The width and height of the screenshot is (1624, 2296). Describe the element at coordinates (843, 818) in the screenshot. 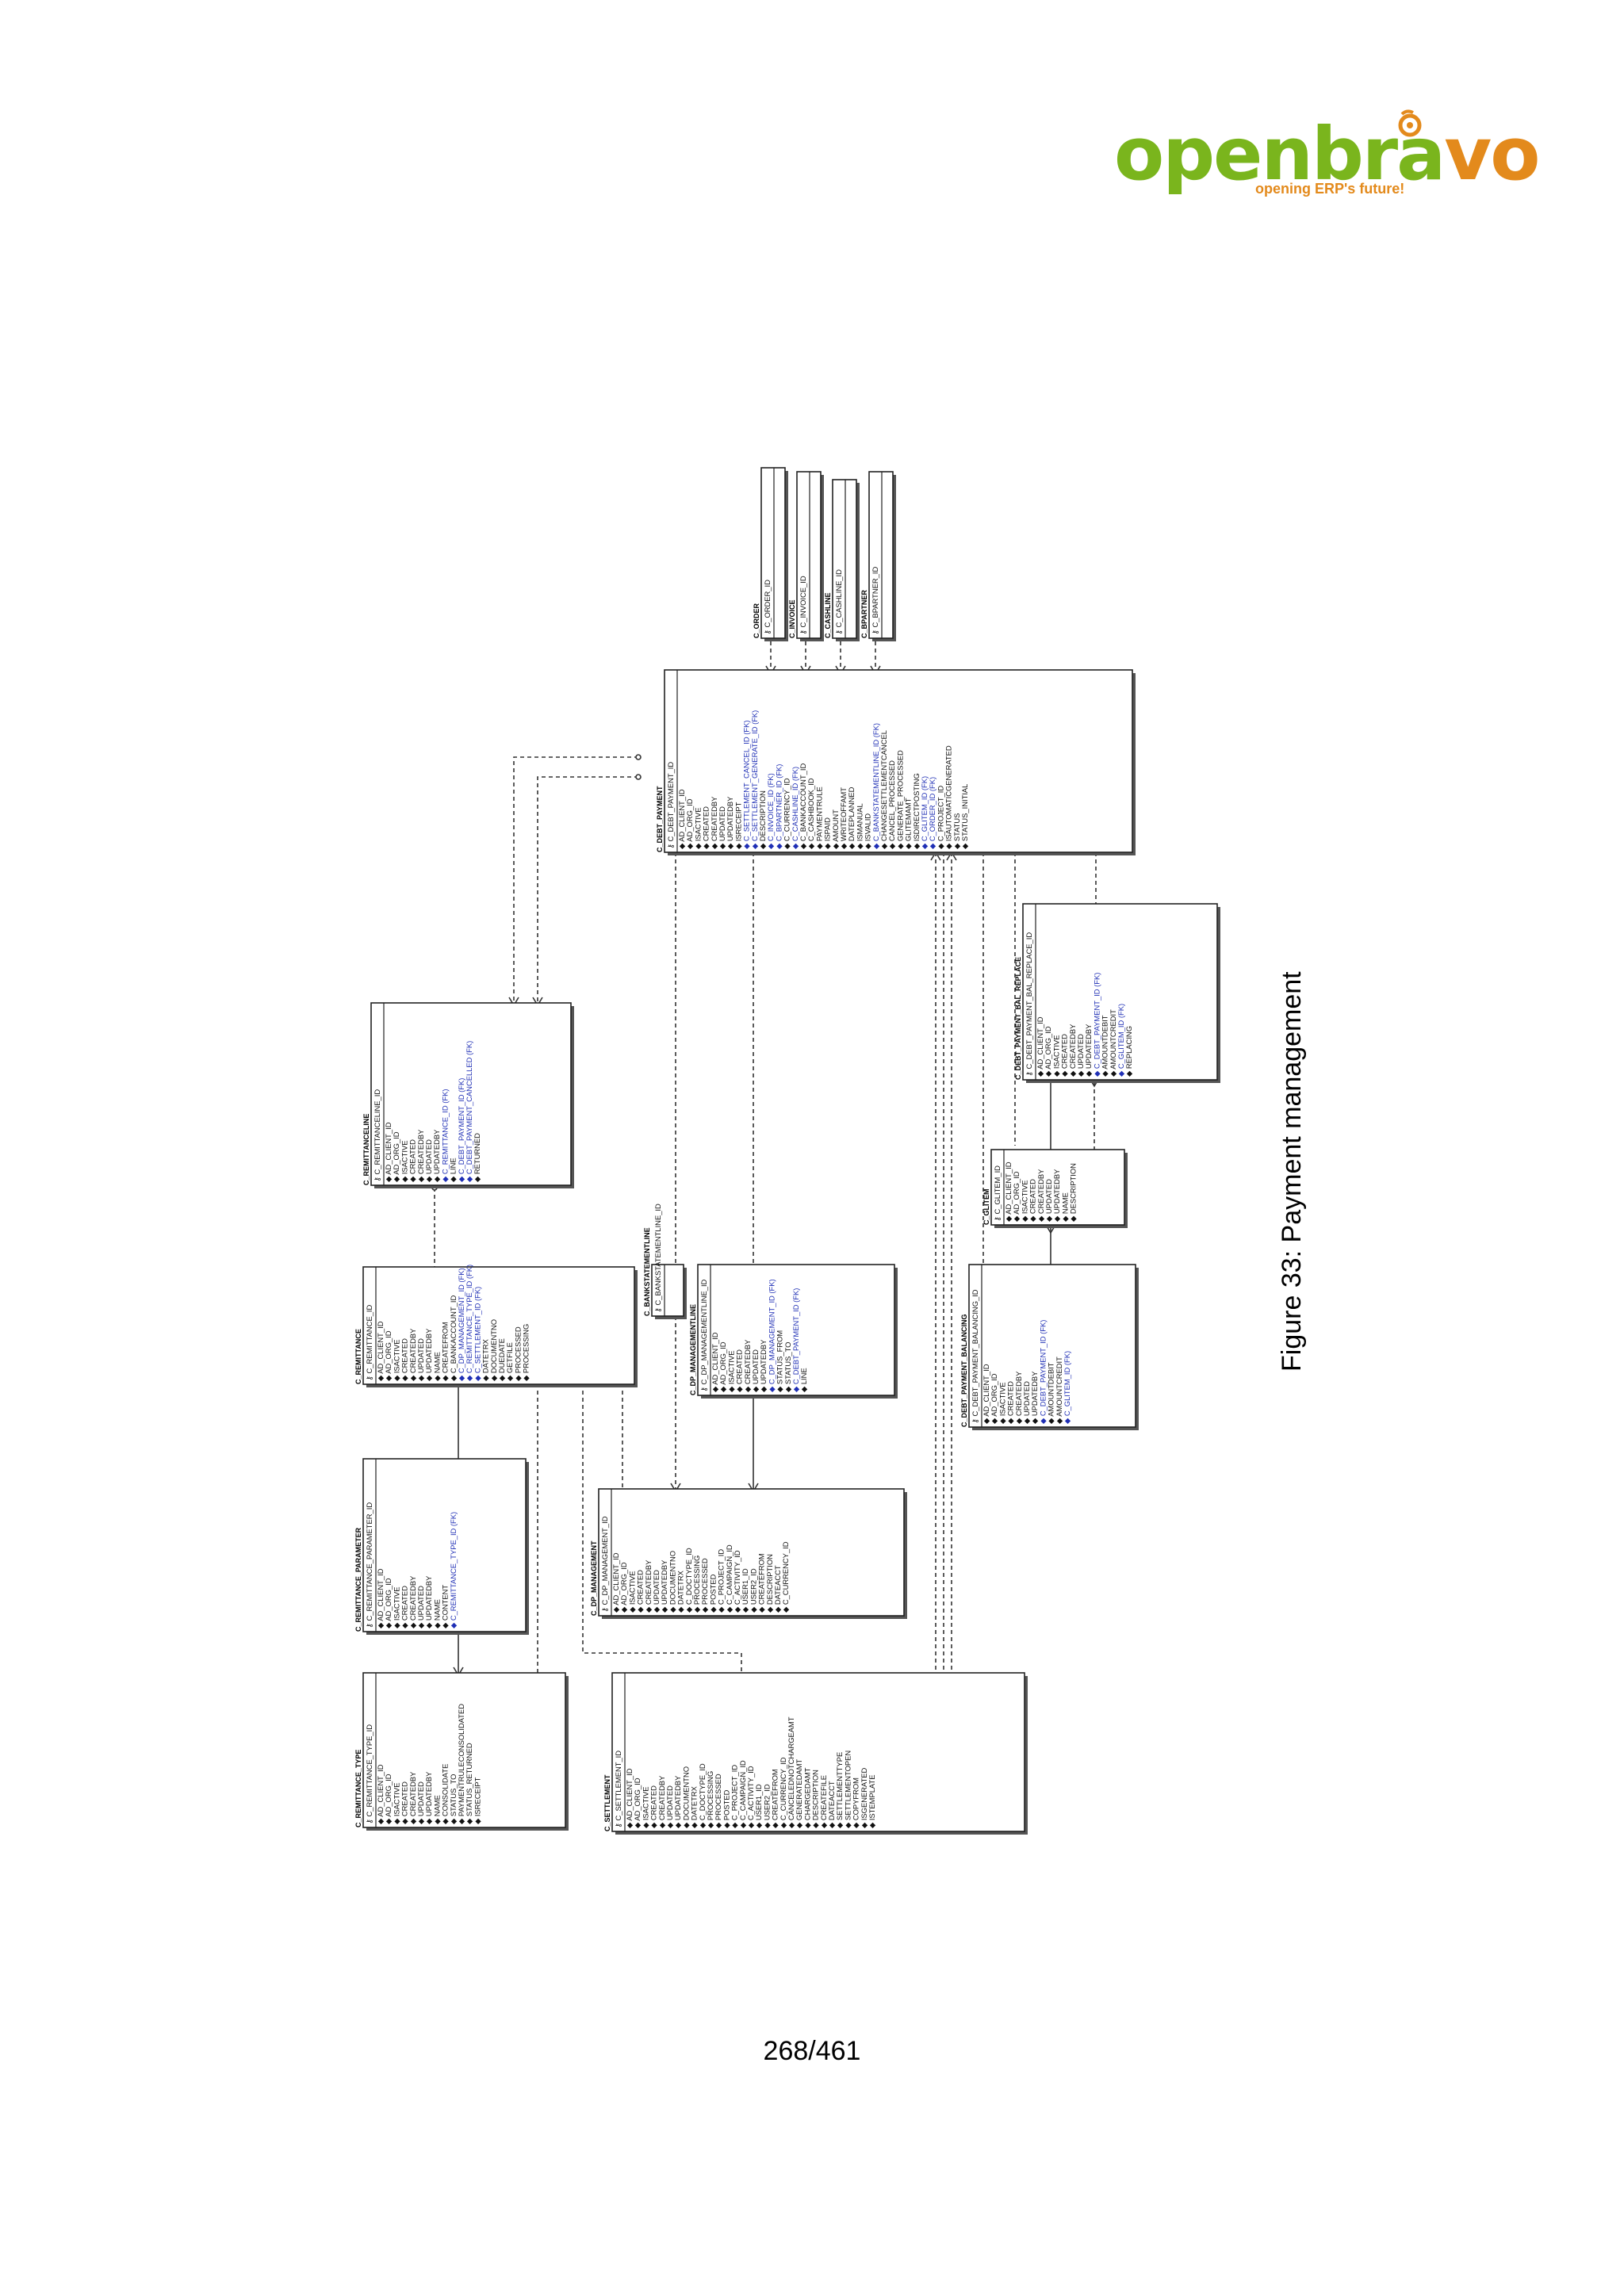

I see `table-column: ◆ WRITEOFFAMT` at that location.